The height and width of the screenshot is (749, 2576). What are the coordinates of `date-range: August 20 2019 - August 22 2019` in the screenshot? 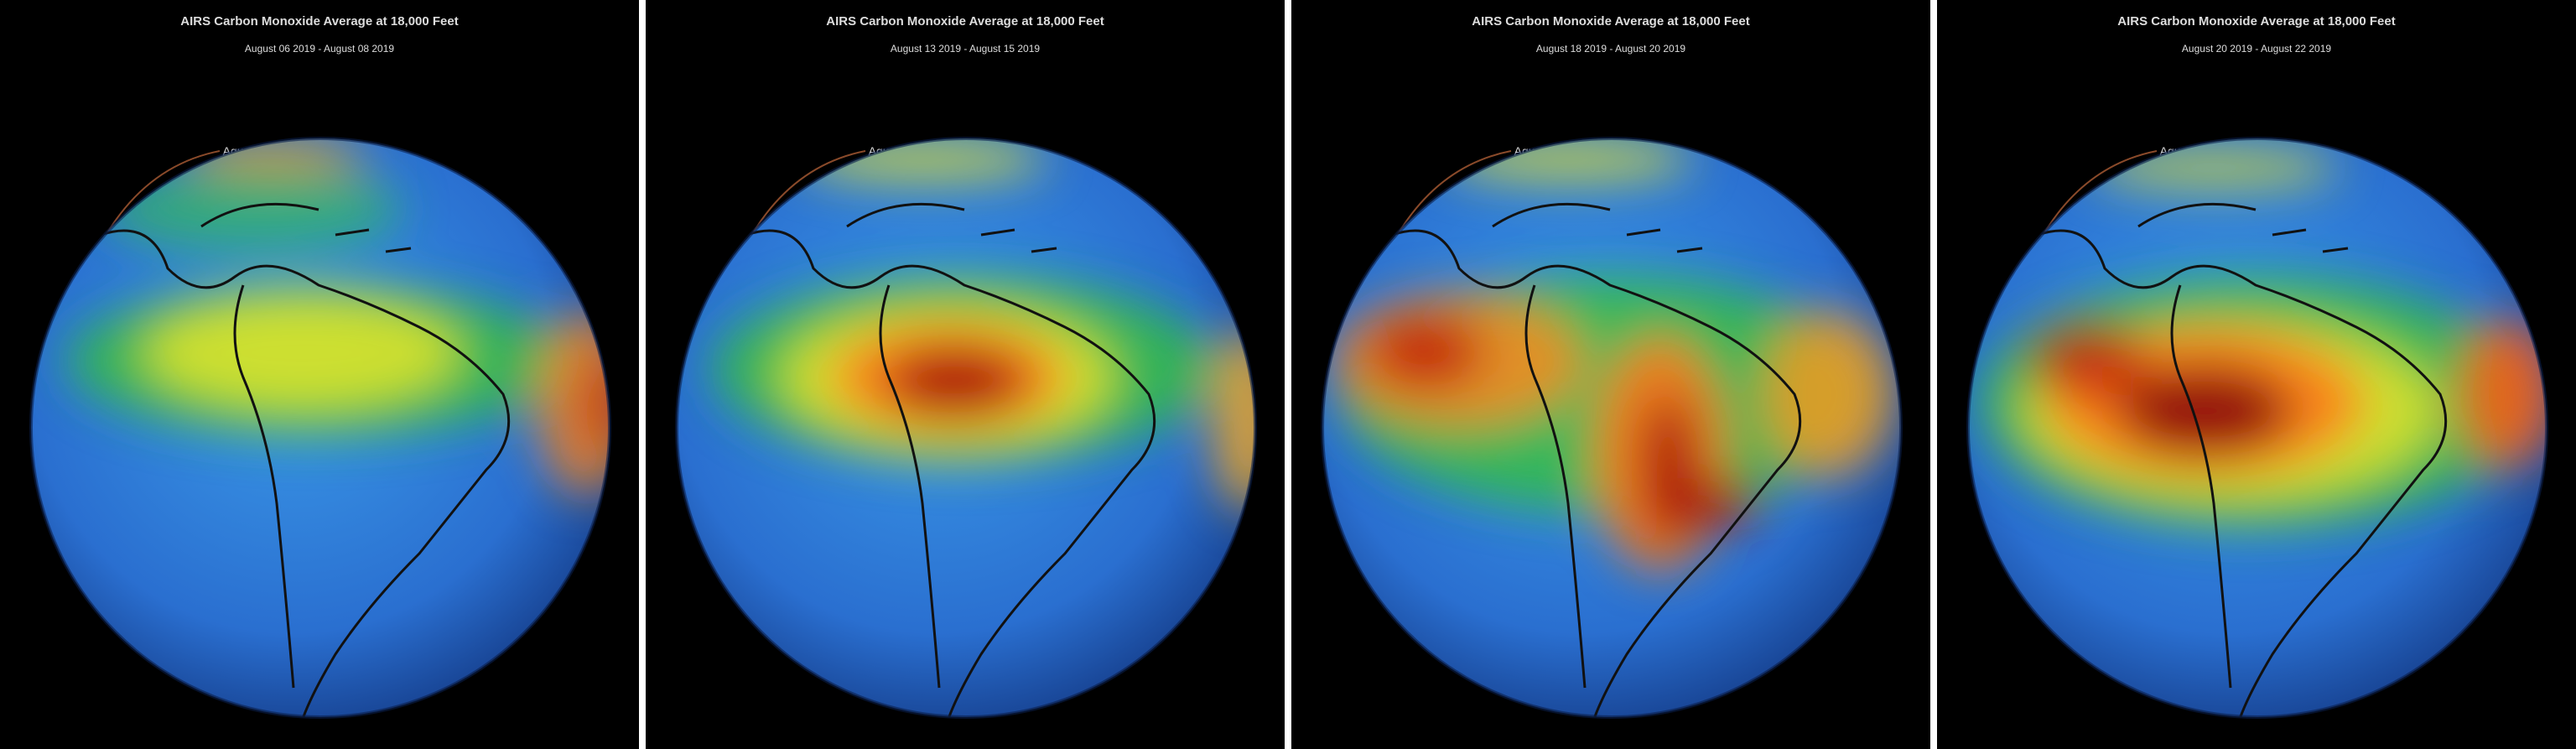 It's located at (2256, 49).